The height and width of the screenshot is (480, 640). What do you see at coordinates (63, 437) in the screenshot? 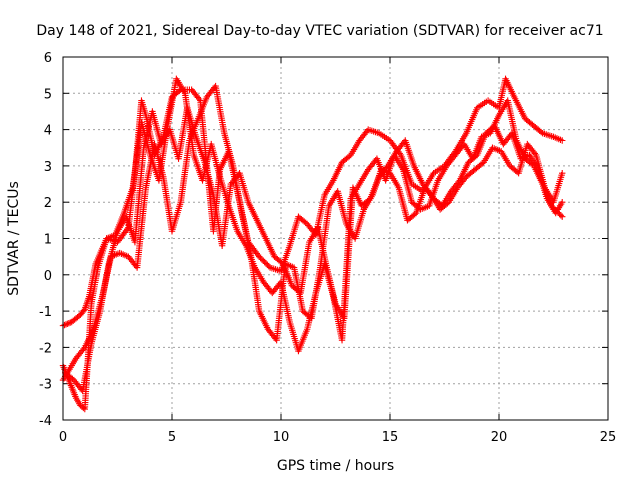
I see `x-tick-label: 0` at bounding box center [63, 437].